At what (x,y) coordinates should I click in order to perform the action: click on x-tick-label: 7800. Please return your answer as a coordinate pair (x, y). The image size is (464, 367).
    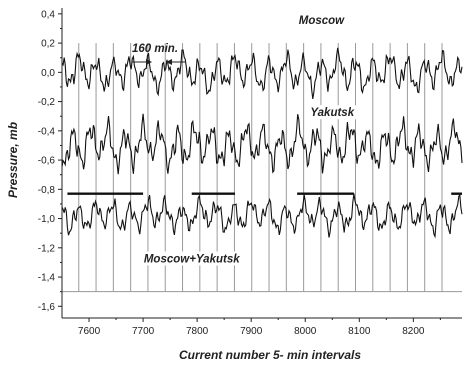
    Looking at the image, I should click on (197, 331).